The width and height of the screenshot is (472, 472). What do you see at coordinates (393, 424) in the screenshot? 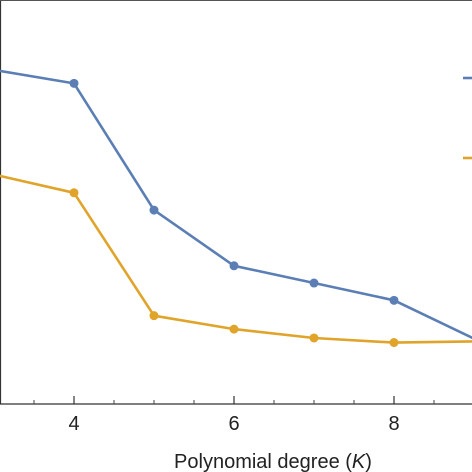
I see `x-tick-label: 8` at bounding box center [393, 424].